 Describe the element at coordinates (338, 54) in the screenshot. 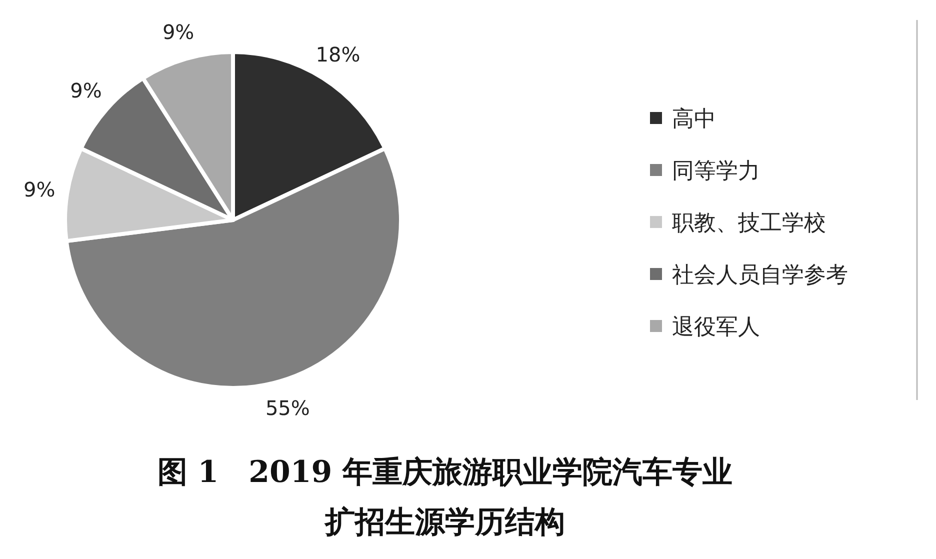

I see `data-label: 18%` at that location.